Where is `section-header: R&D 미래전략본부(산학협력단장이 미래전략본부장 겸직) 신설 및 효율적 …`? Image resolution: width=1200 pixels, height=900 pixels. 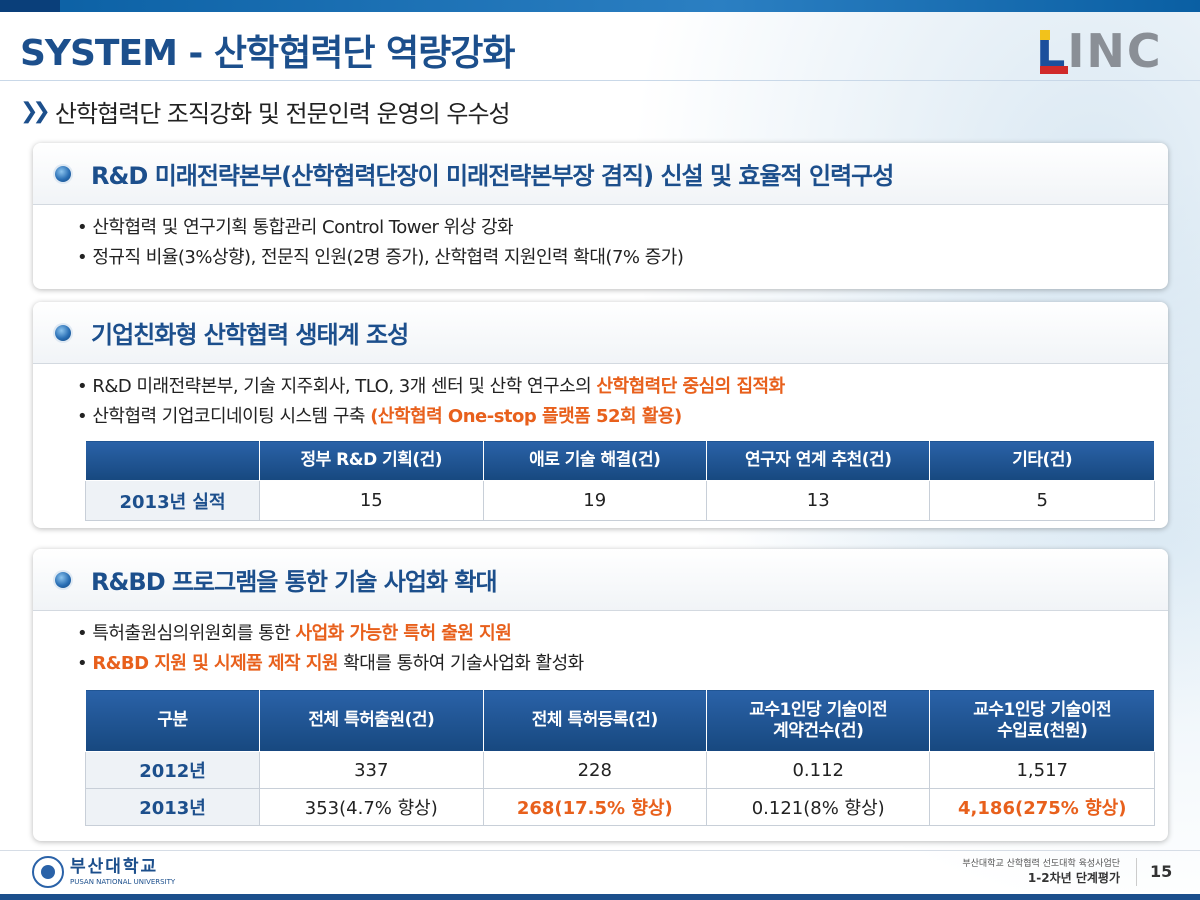
section-header: R&D 미래전략본부(산학협력단장이 미래전략본부장 겸직) 신설 및 효율적 … is located at coordinates (600, 174).